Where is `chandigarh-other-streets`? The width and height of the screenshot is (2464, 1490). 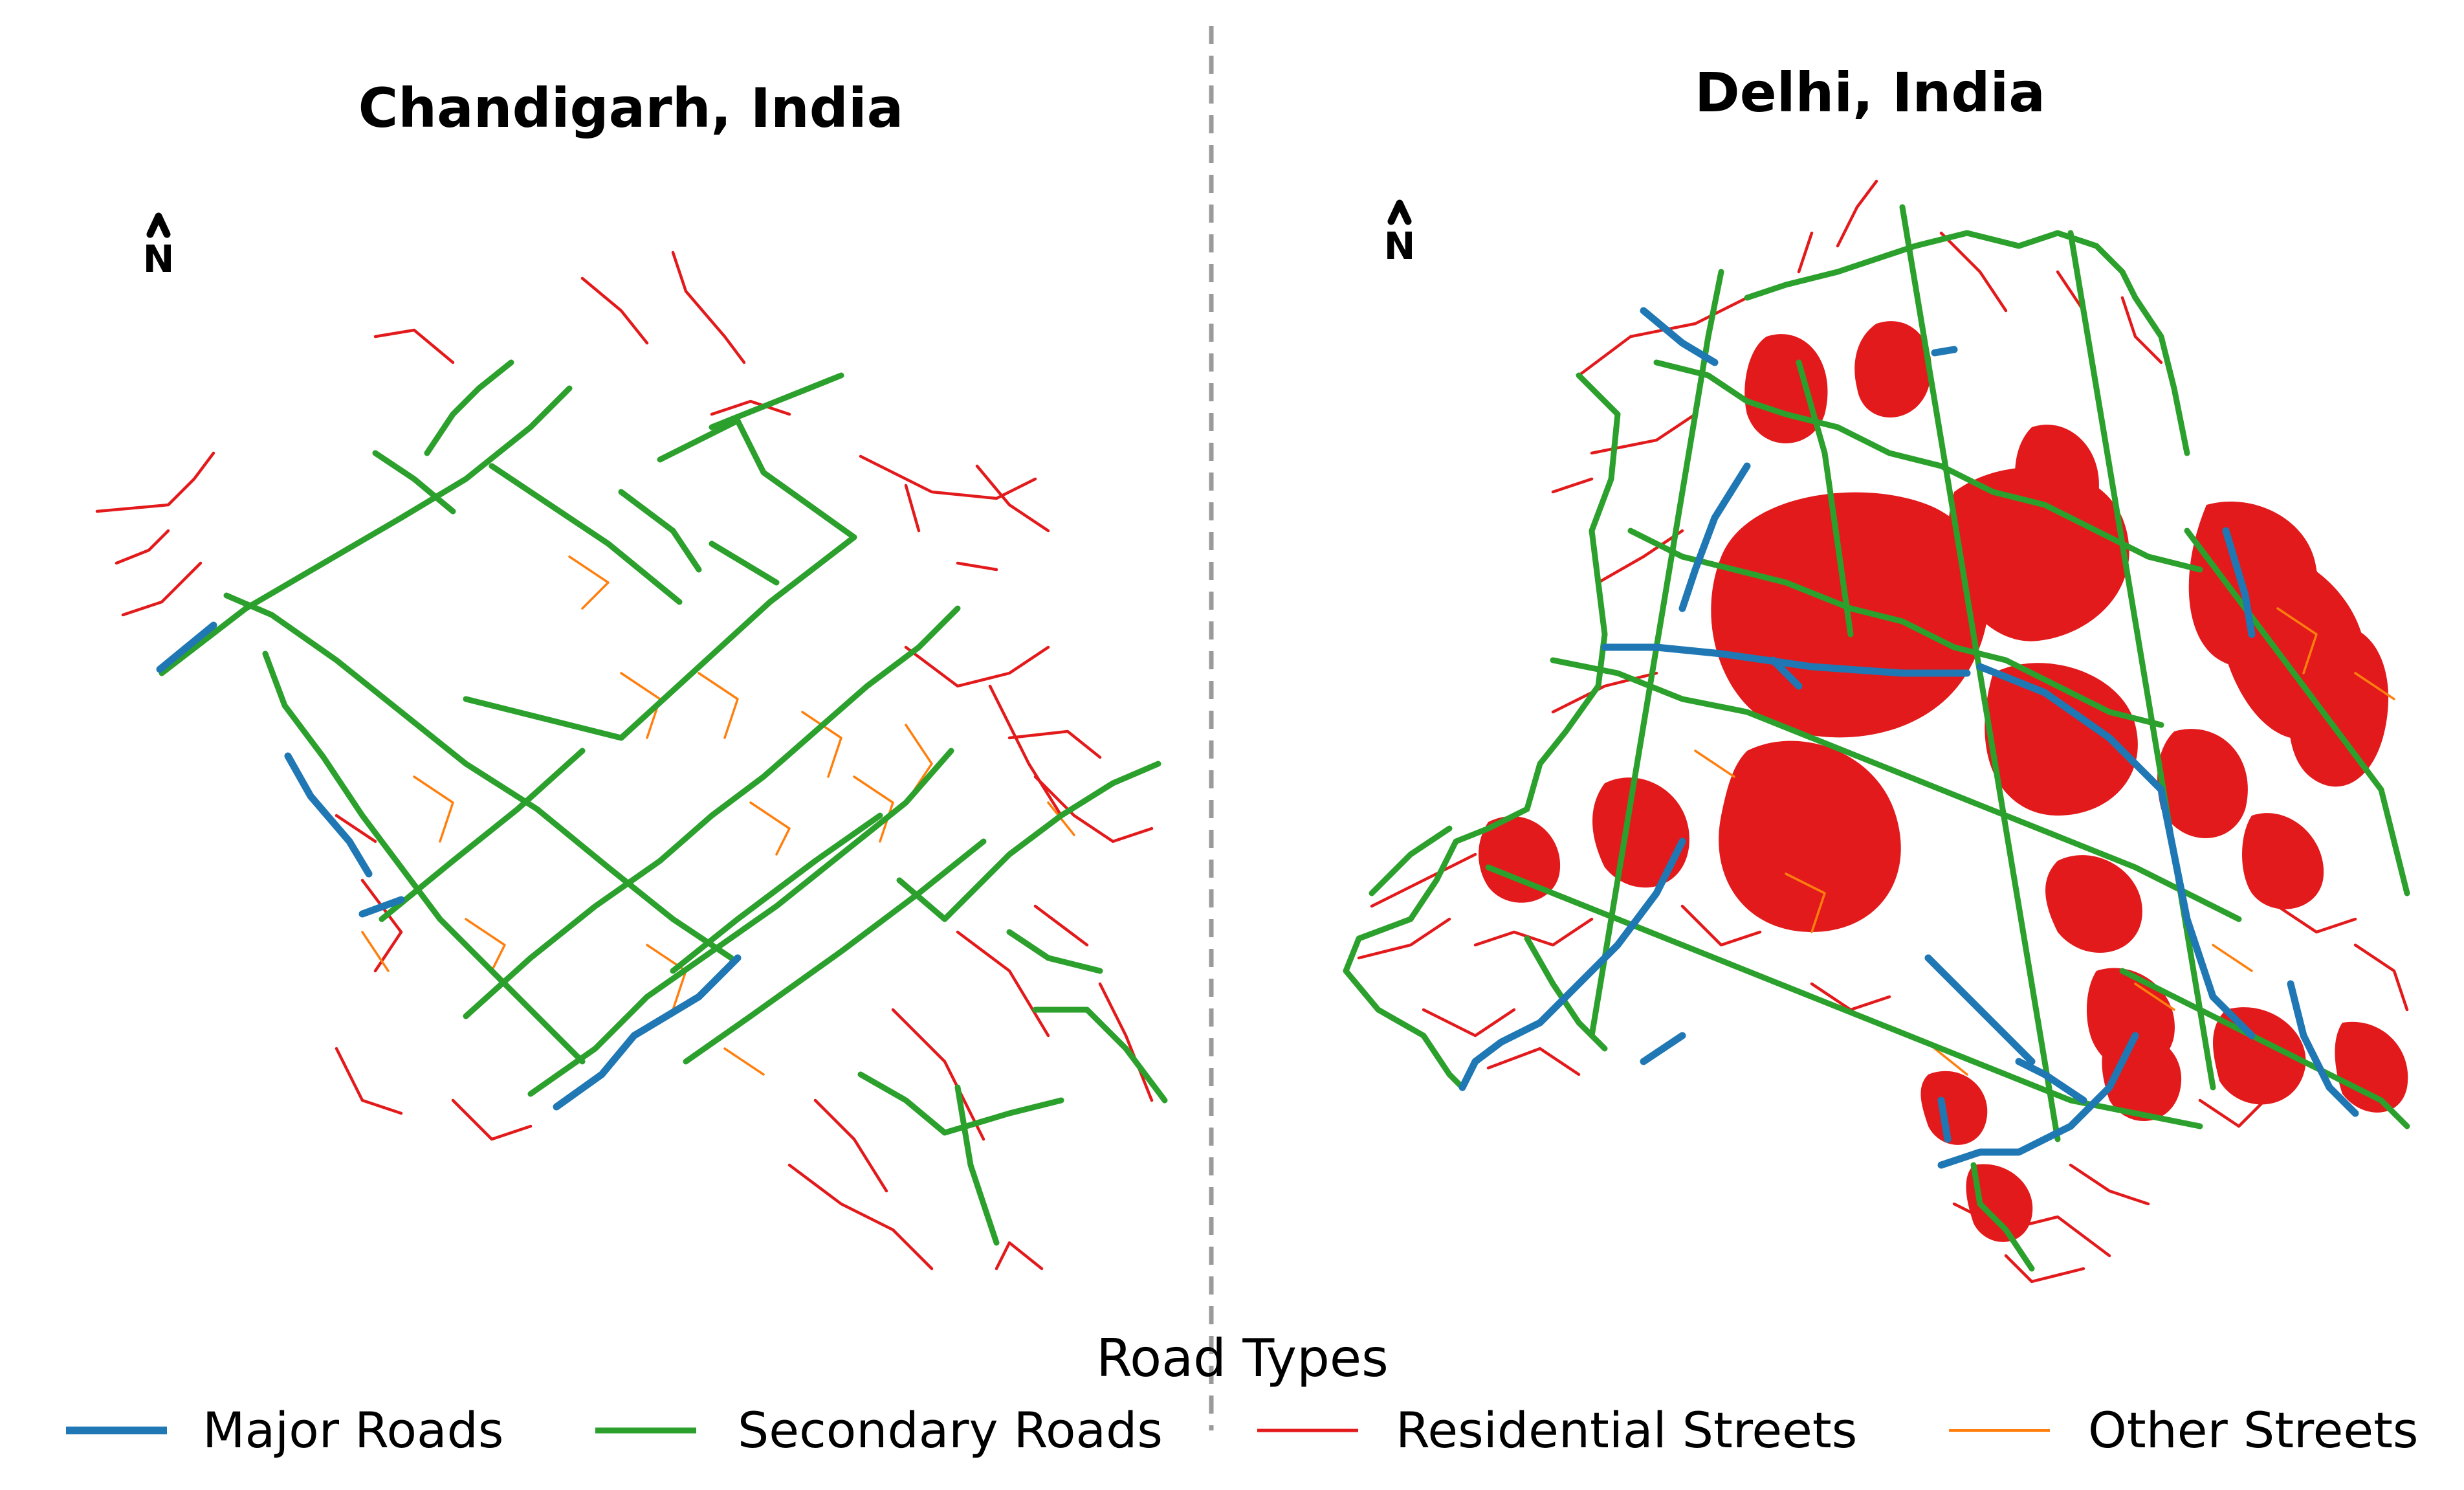 chandigarh-other-streets is located at coordinates (718, 815).